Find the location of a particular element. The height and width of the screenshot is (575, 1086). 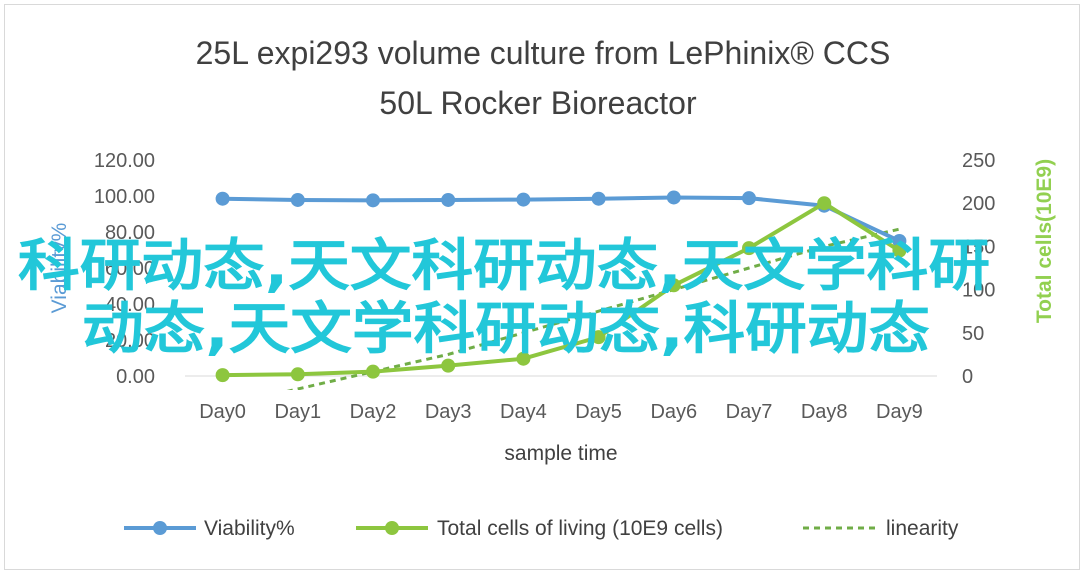

watermark-line1: 科研动态,天文科研动态,天文学科研 is located at coordinates (504, 266).